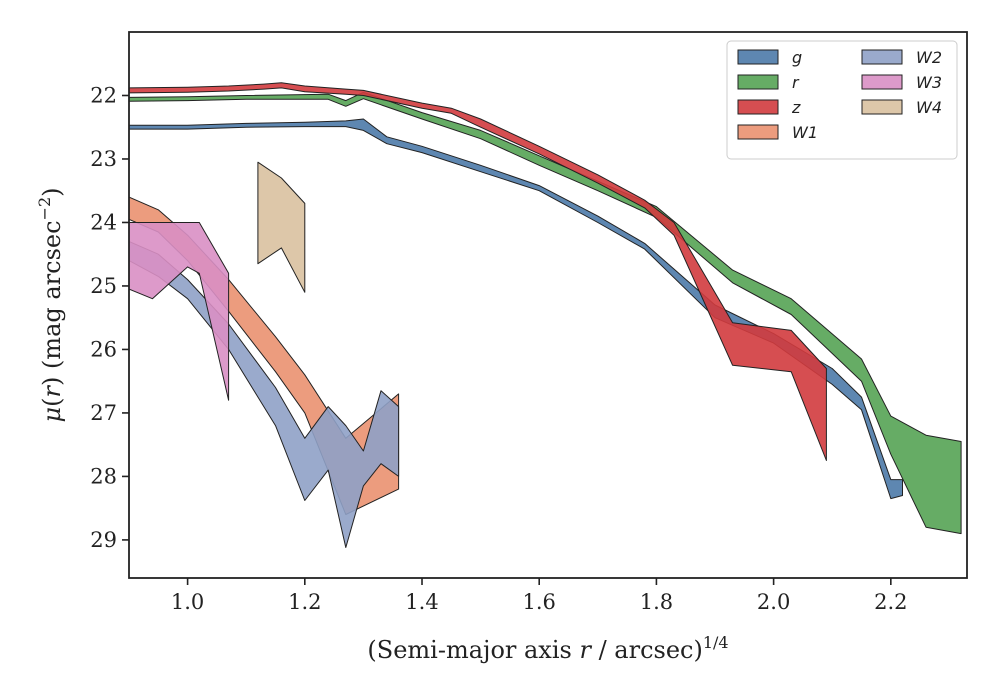 The image size is (1000, 700). I want to click on x-axis-label-r: r, so click(585, 650).